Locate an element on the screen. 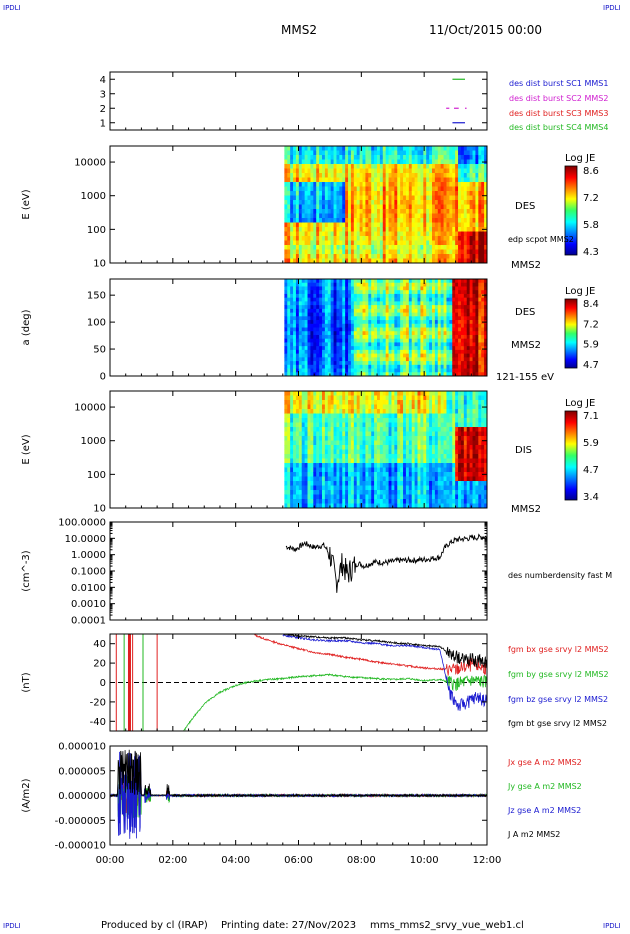 This screenshot has width=630, height=934. panel-3-colorbar-tick: 8.4 is located at coordinates (591, 304).